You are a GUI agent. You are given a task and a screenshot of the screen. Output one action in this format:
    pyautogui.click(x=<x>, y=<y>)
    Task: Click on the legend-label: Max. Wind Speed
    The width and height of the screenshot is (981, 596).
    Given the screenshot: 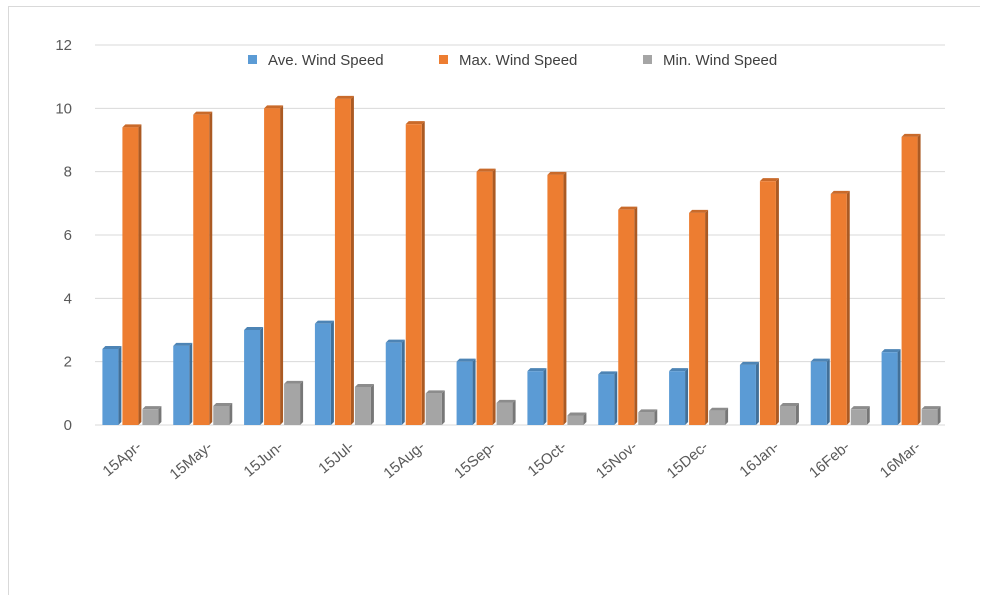 What is the action you would take?
    pyautogui.click(x=518, y=60)
    